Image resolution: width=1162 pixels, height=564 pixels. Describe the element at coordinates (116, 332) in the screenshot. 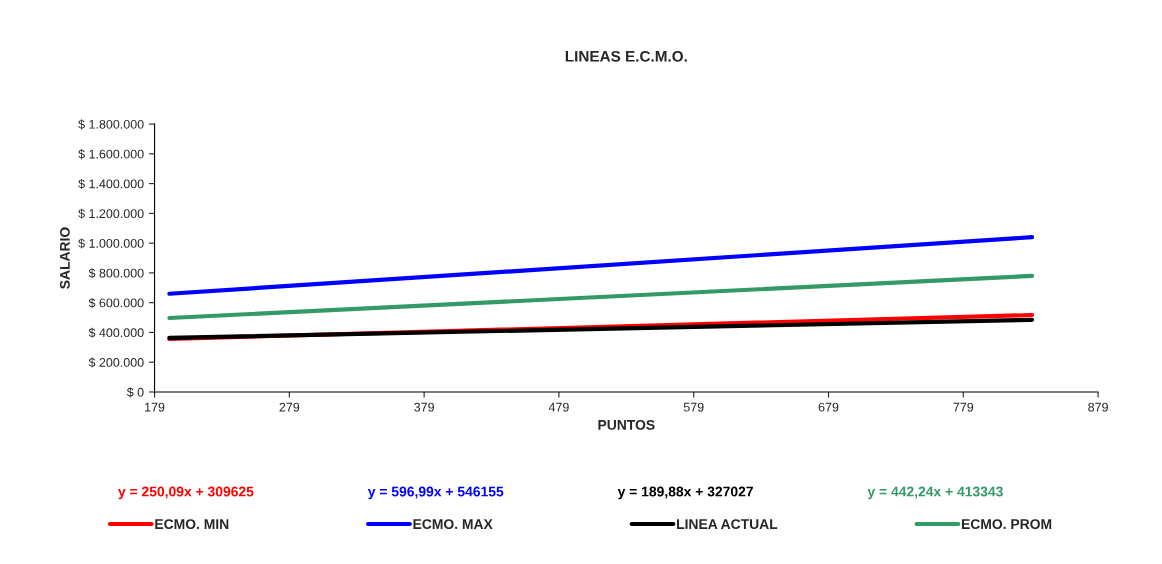

I see `y-tick-label: $ 400.000` at that location.